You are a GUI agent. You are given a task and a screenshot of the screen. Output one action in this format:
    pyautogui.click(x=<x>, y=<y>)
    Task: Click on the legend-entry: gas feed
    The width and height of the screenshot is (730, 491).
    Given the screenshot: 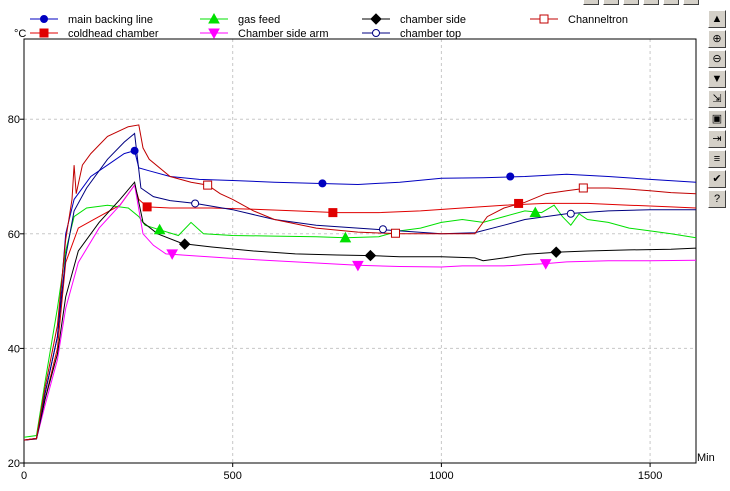 What is the action you would take?
    pyautogui.click(x=259, y=20)
    